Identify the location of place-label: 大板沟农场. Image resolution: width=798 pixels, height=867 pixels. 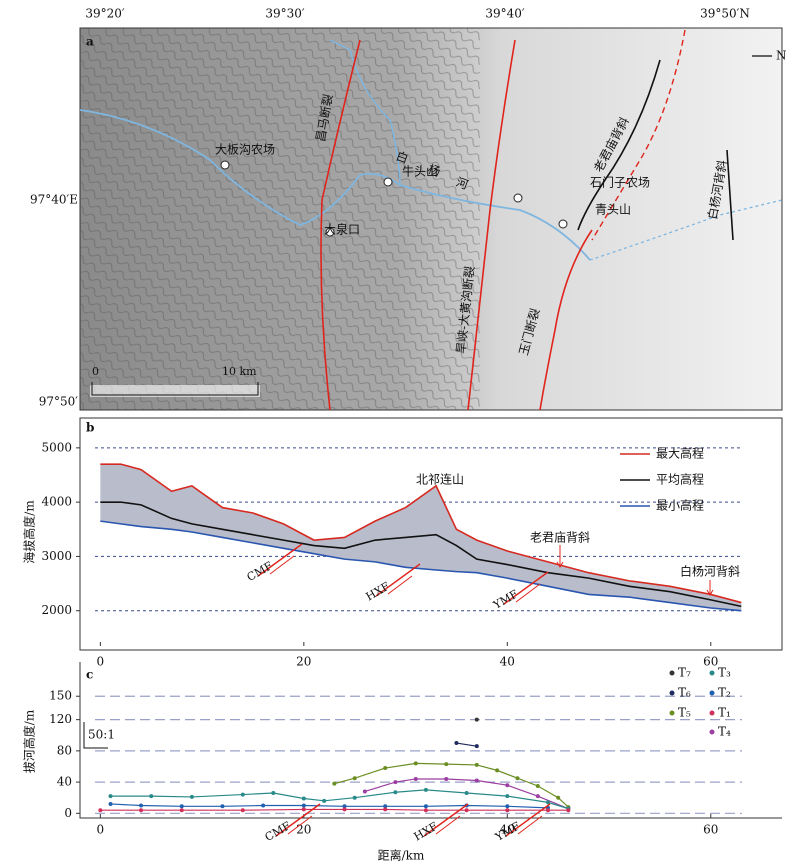
(245, 150).